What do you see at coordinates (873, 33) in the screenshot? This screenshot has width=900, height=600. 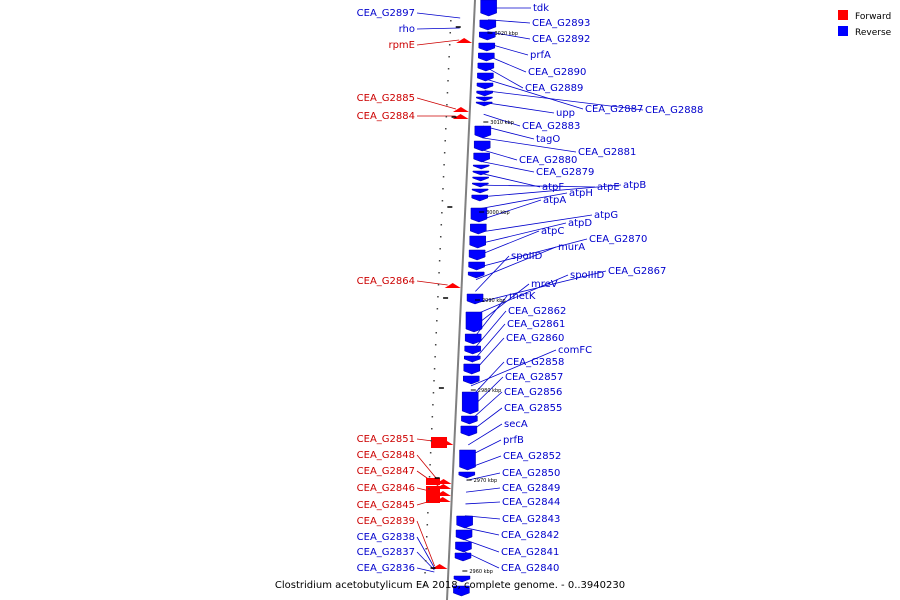 I see `legend-label-reverse: Reverse` at bounding box center [873, 33].